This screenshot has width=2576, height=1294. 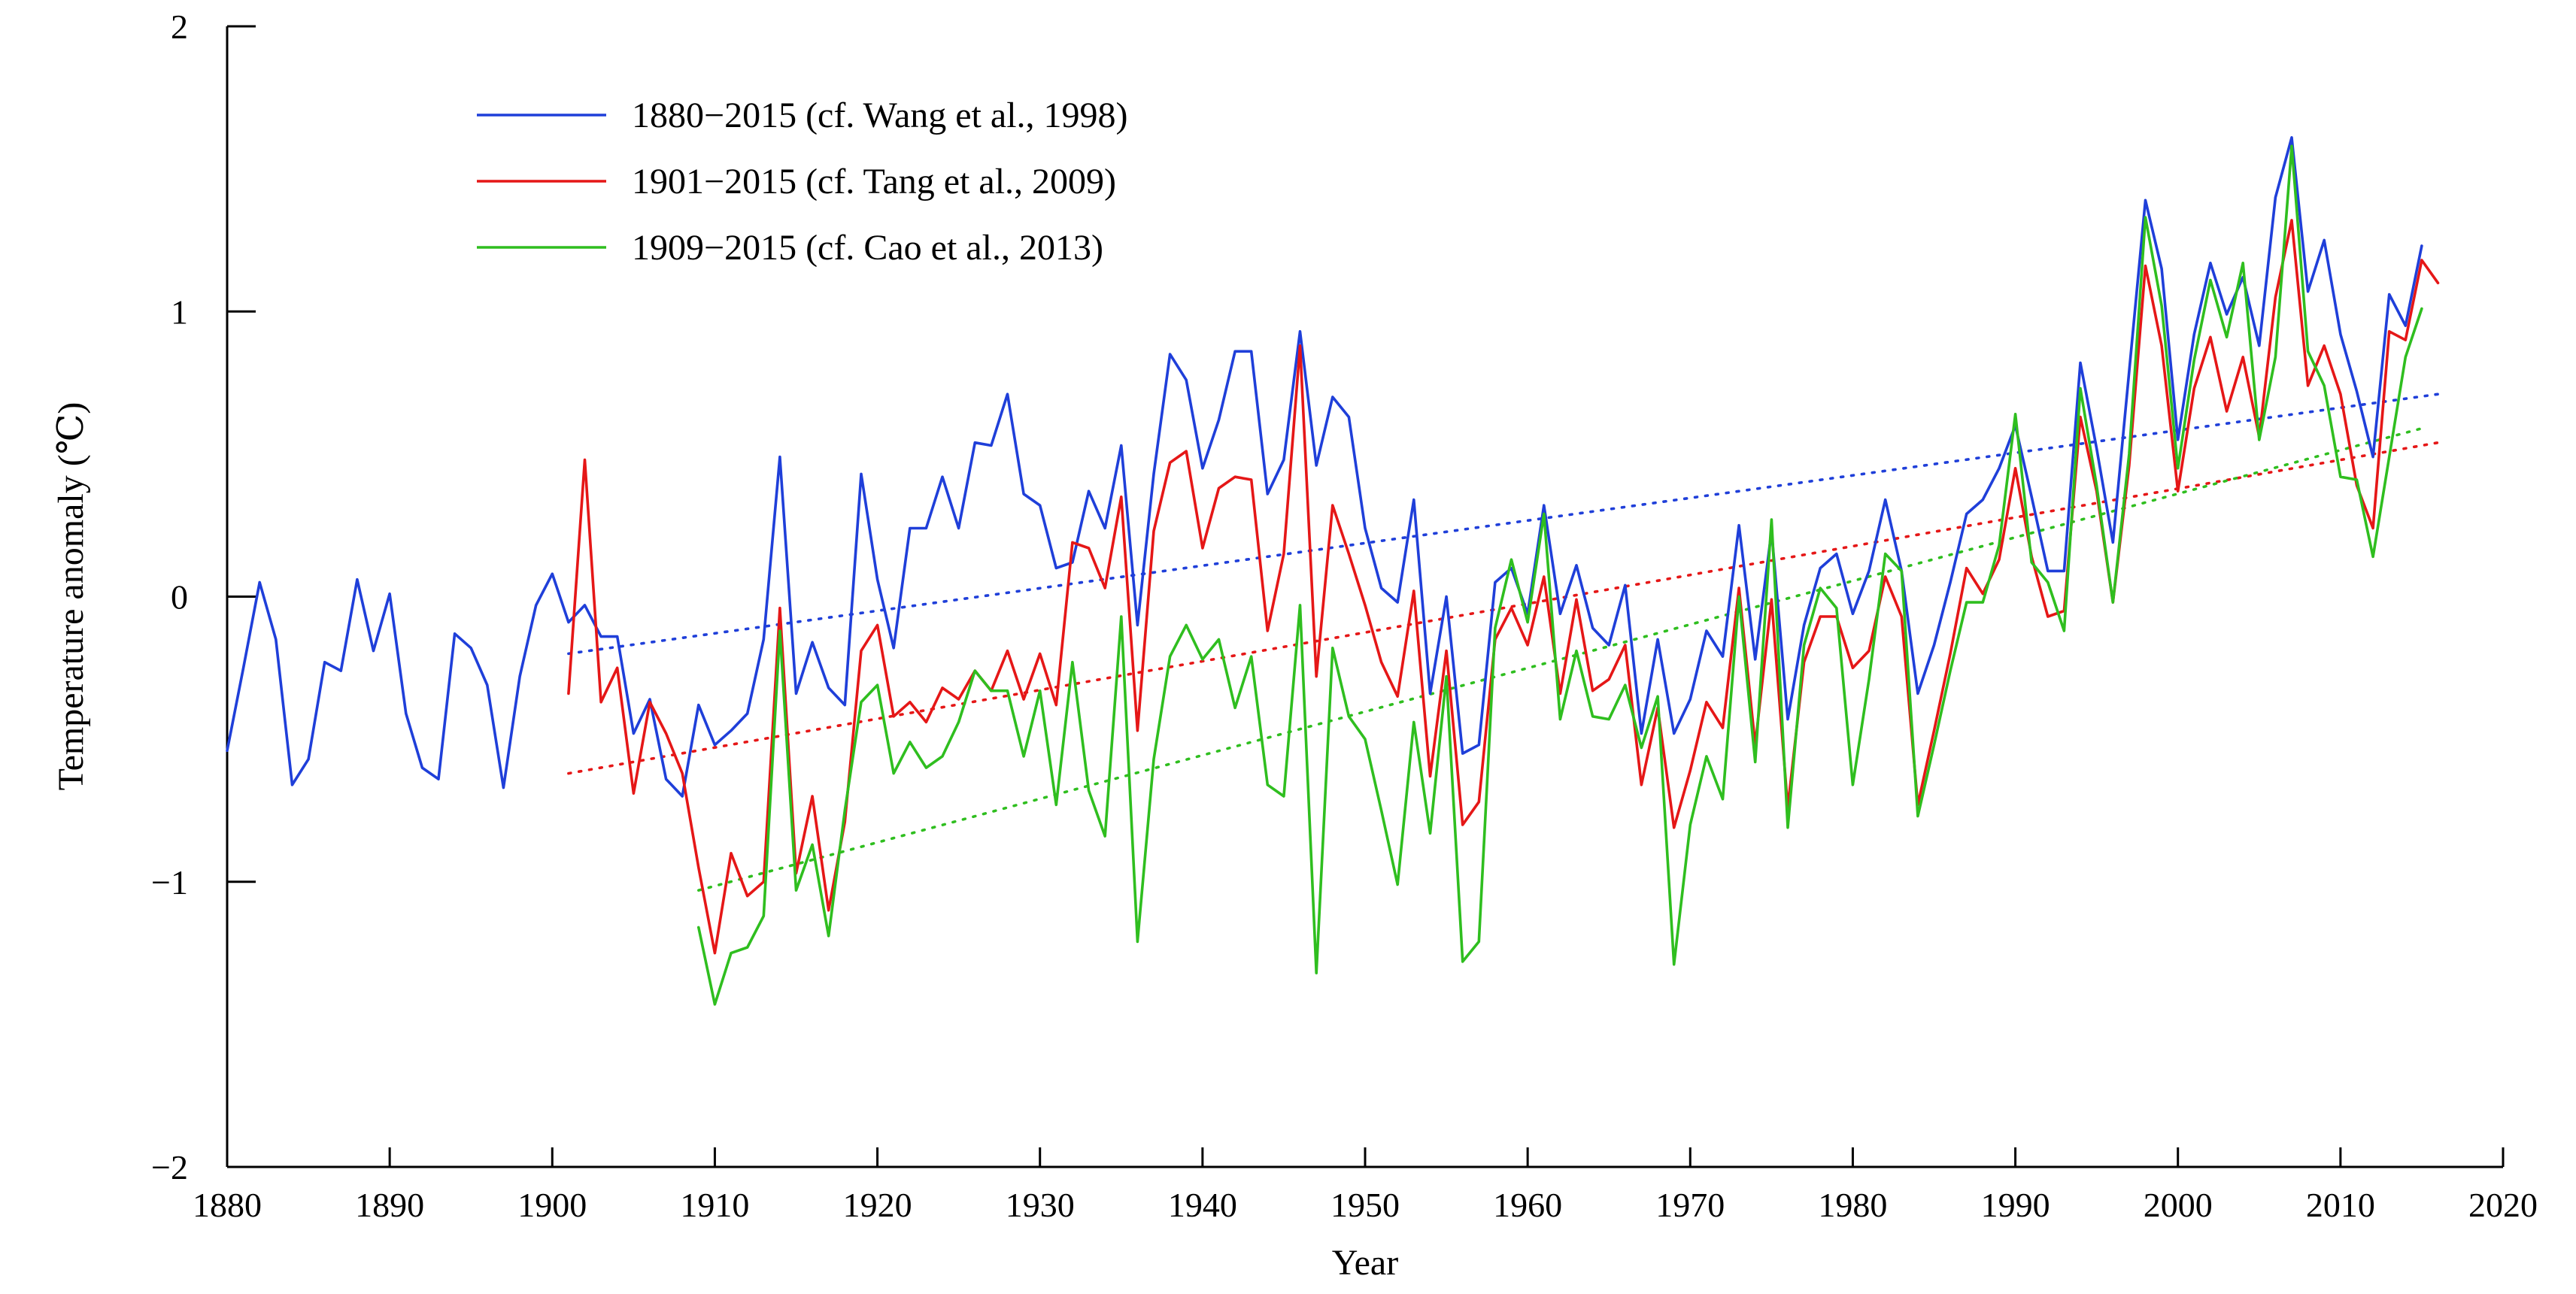 What do you see at coordinates (2340, 1205) in the screenshot?
I see `x-tick-label: 2010` at bounding box center [2340, 1205].